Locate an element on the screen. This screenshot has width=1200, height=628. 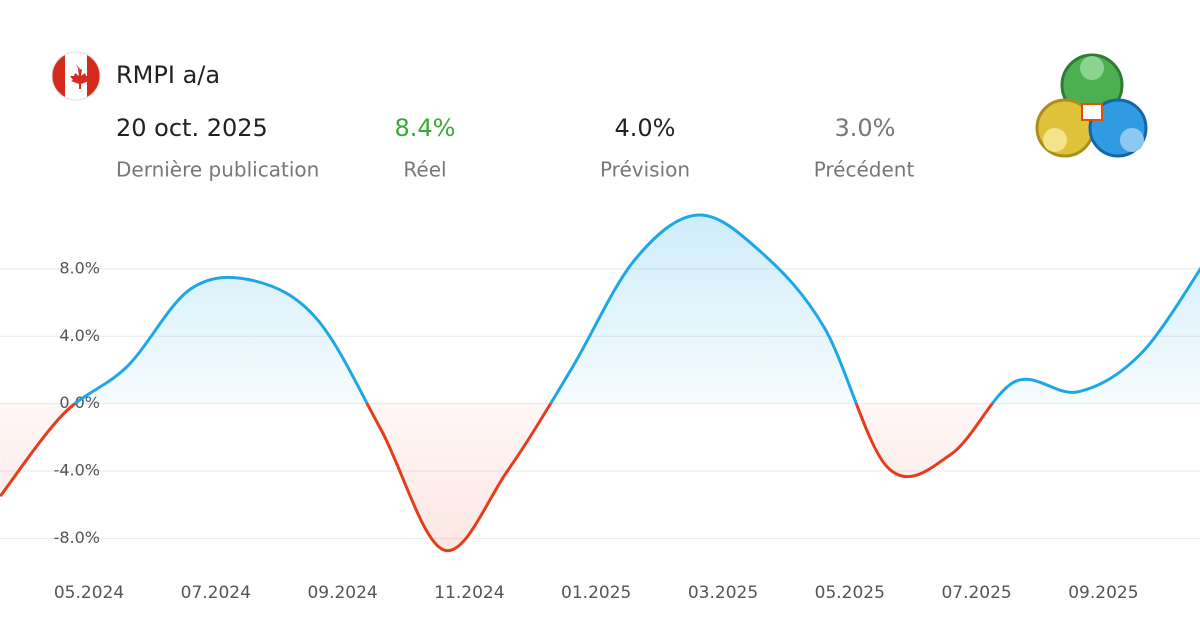
x-tick-label: 09.2025 is located at coordinates (1103, 593).